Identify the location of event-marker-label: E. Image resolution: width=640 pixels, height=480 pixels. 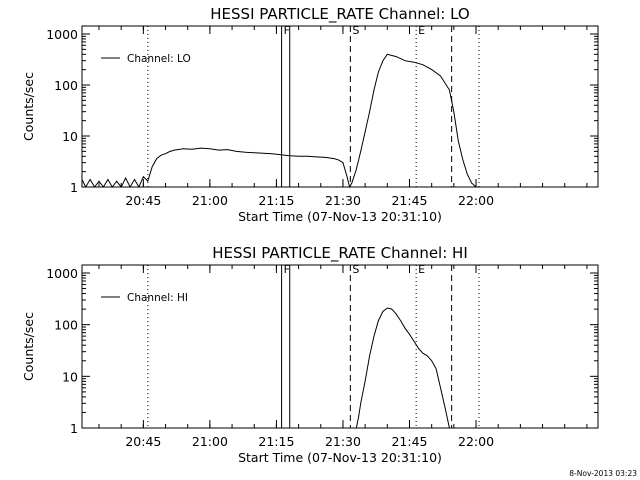
(421, 269).